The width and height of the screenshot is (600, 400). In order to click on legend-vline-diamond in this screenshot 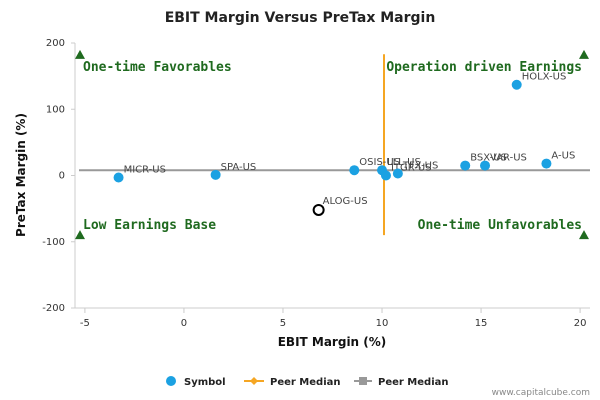, I will do `click(254, 381)`.